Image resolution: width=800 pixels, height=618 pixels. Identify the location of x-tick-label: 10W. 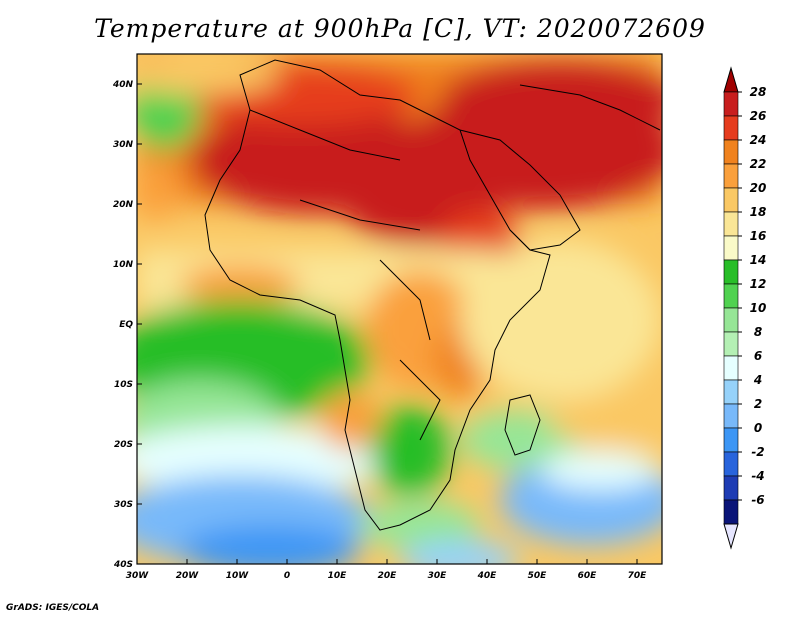
(238, 576).